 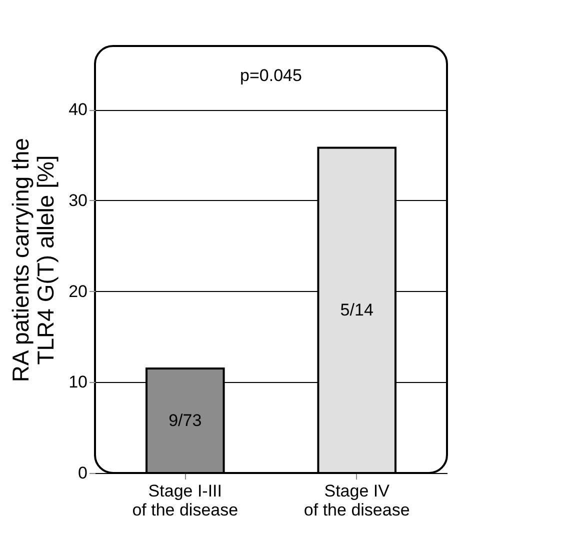 I want to click on y-tick-label: 20, so click(x=78, y=291).